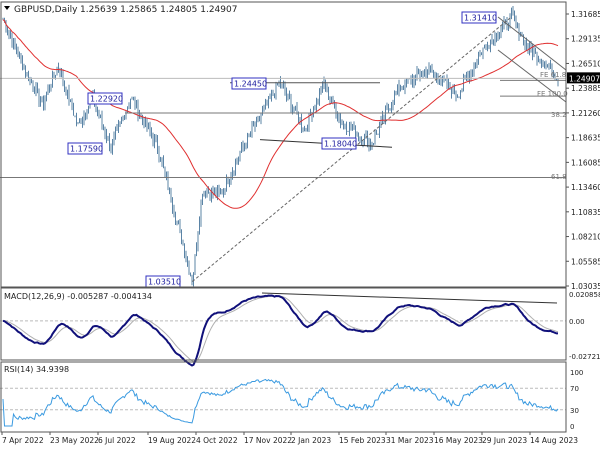  I want to click on swing-label: 1.22920, so click(106, 99).